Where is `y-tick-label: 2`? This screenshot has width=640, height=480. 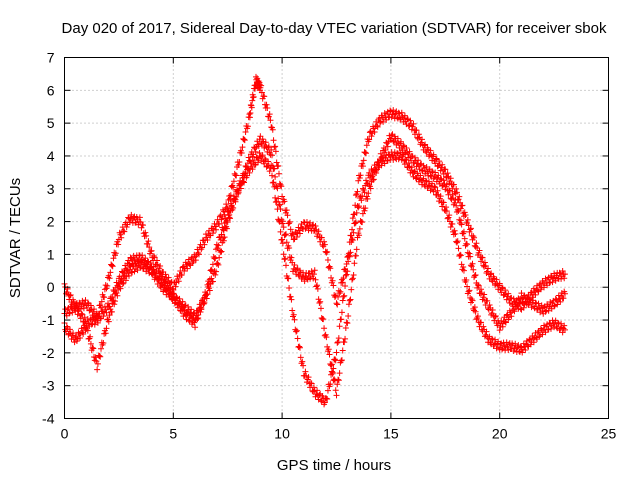 y-tick-label: 2 is located at coordinates (51, 222).